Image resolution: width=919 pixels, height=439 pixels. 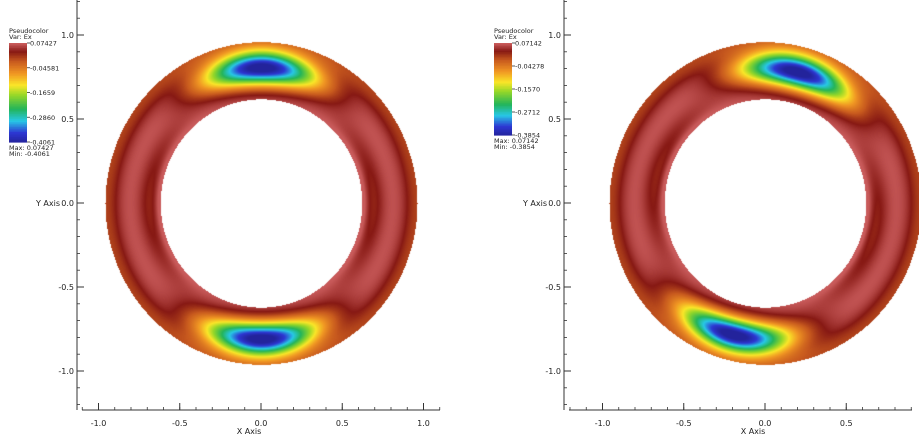 What do you see at coordinates (514, 31) in the screenshot?
I see `legend-title: Pseudocolor` at bounding box center [514, 31].